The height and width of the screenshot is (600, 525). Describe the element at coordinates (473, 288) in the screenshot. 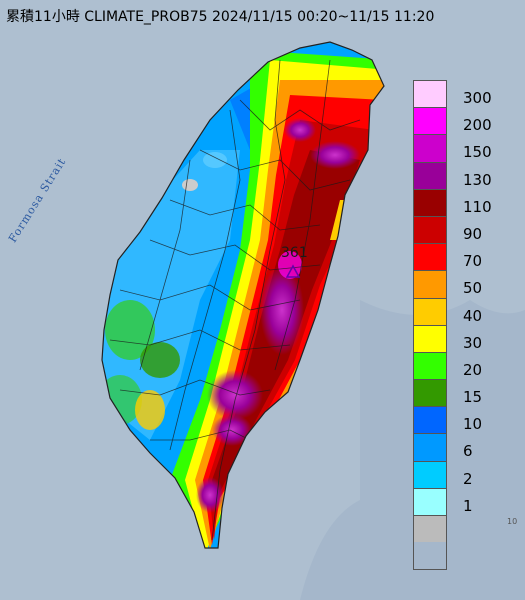

I see `legend-label: 50` at that location.